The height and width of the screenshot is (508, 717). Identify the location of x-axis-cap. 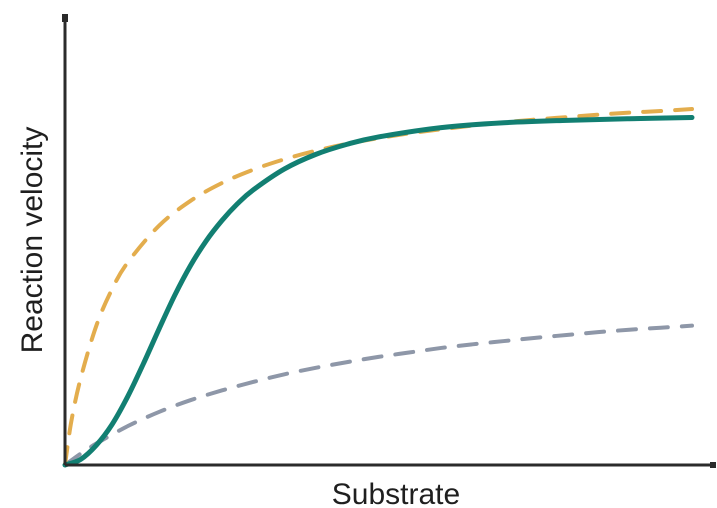
(713, 465).